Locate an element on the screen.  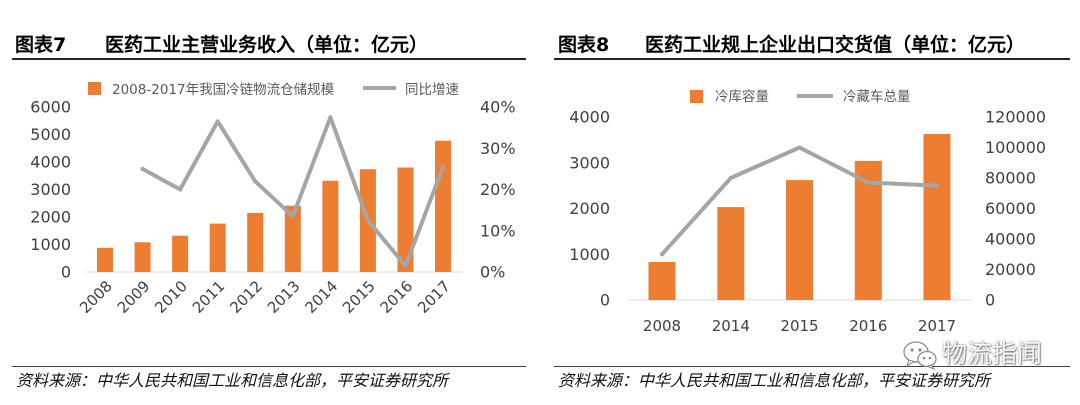
legend-label-bar: 2008-2017年我国冷链物流仓储规模 is located at coordinates (223, 90).